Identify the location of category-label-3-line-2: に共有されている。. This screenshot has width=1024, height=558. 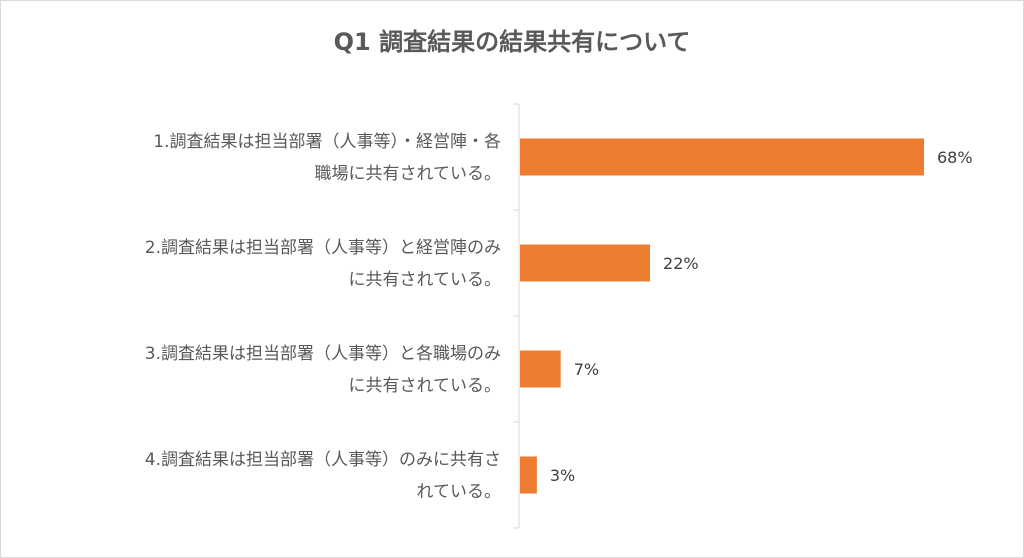
(425, 386).